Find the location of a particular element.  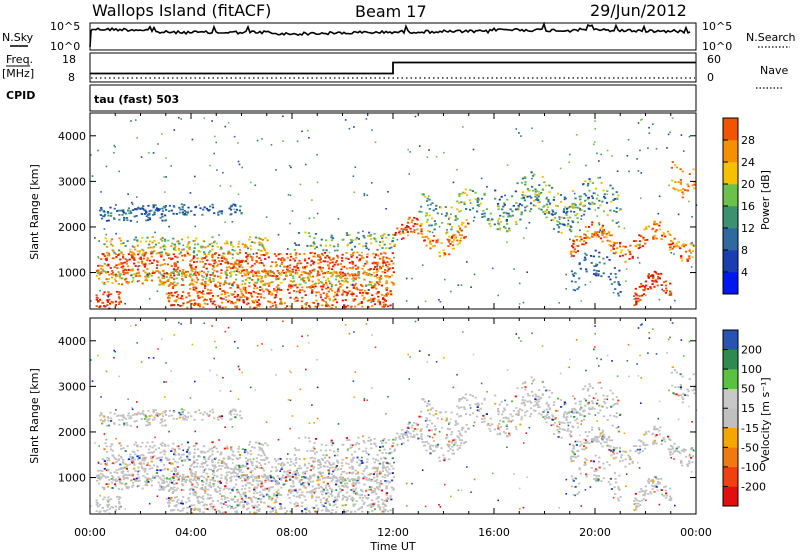

nave-tick-top: 60 is located at coordinates (714, 59).